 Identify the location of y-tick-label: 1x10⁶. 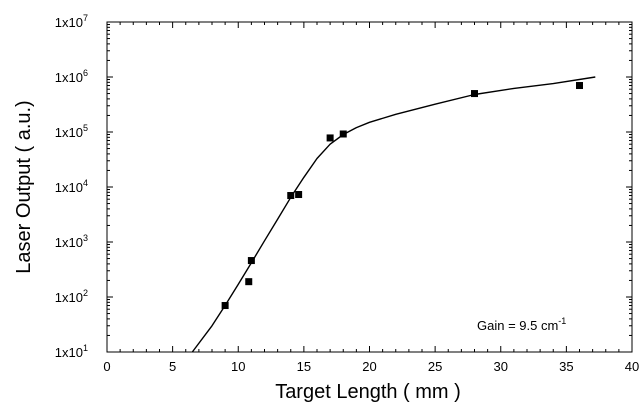
(71, 76).